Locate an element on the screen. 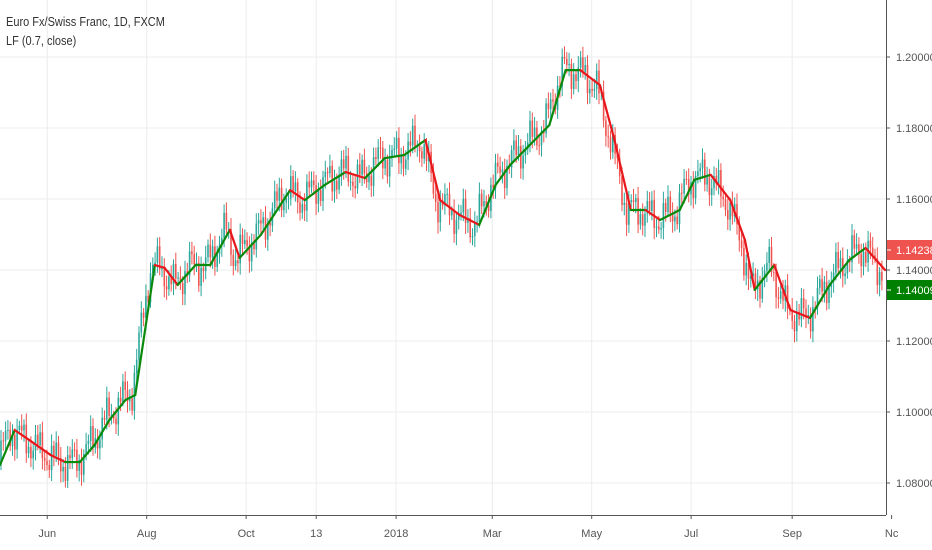 The width and height of the screenshot is (932, 550). time-tick-label: May is located at coordinates (591, 534).